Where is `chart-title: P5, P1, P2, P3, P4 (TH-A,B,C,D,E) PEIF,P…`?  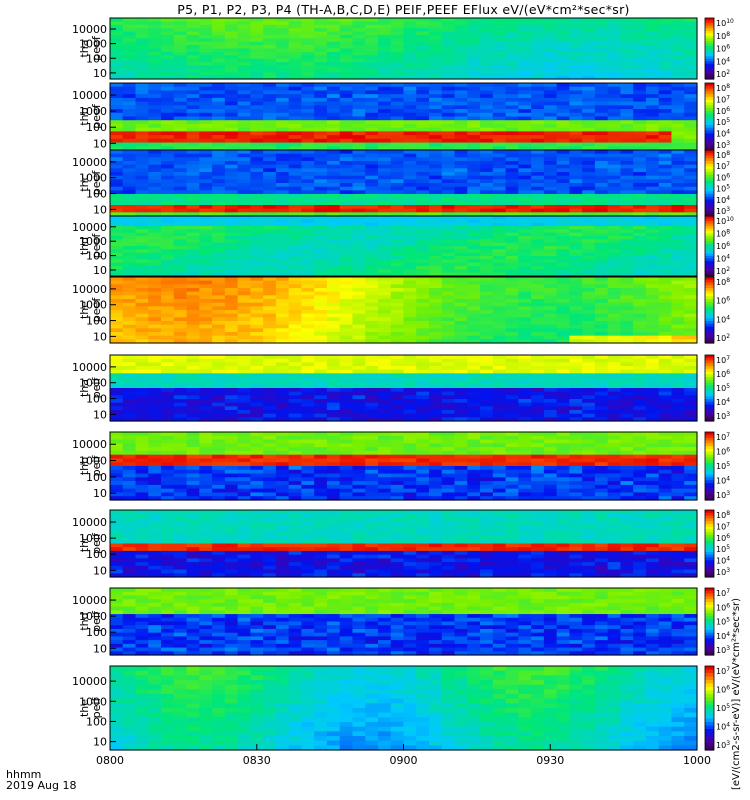
chart-title: P5, P1, P2, P3, P4 (TH-A,B,C,D,E) PEIF,P… is located at coordinates (403, 9).